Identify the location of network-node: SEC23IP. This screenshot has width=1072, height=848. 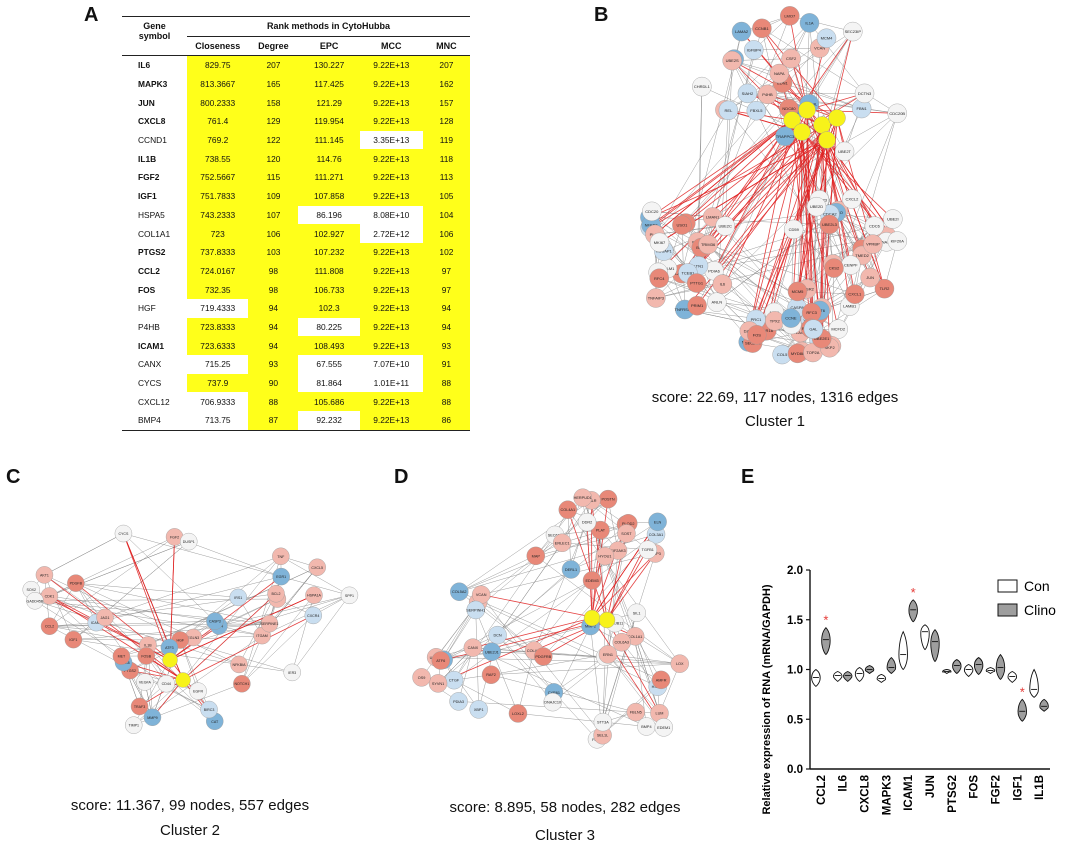
(853, 31).